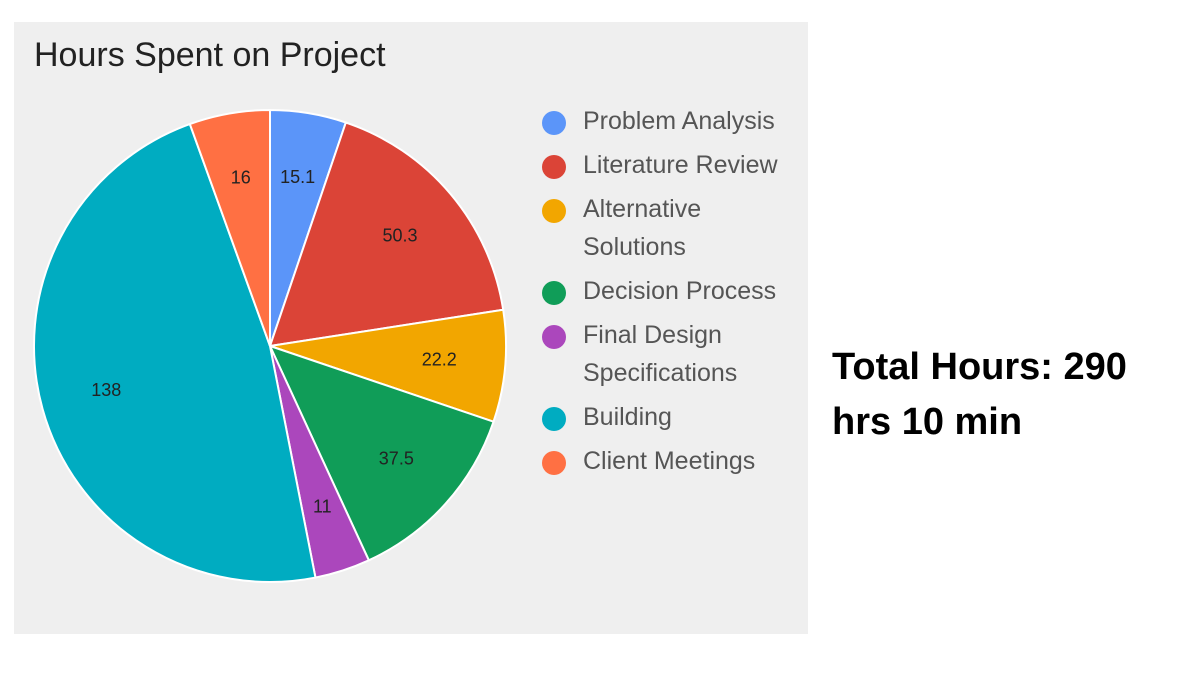 The image size is (1200, 675). Describe the element at coordinates (388, 365) in the screenshot. I see `pie-slice-alternative-solutions` at that location.